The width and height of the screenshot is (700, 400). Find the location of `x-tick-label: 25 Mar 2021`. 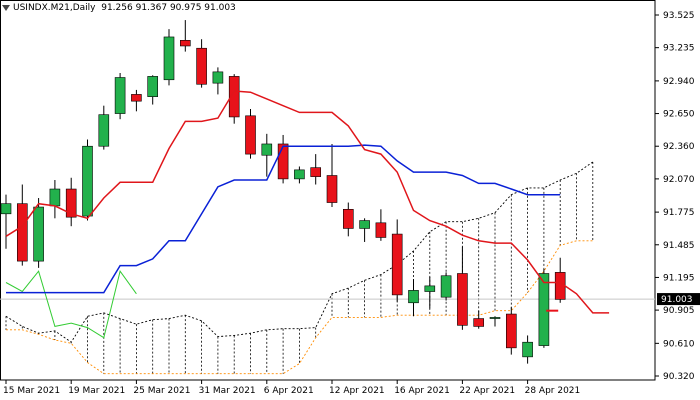

x-tick-label: 25 Mar 2021 is located at coordinates (161, 391).